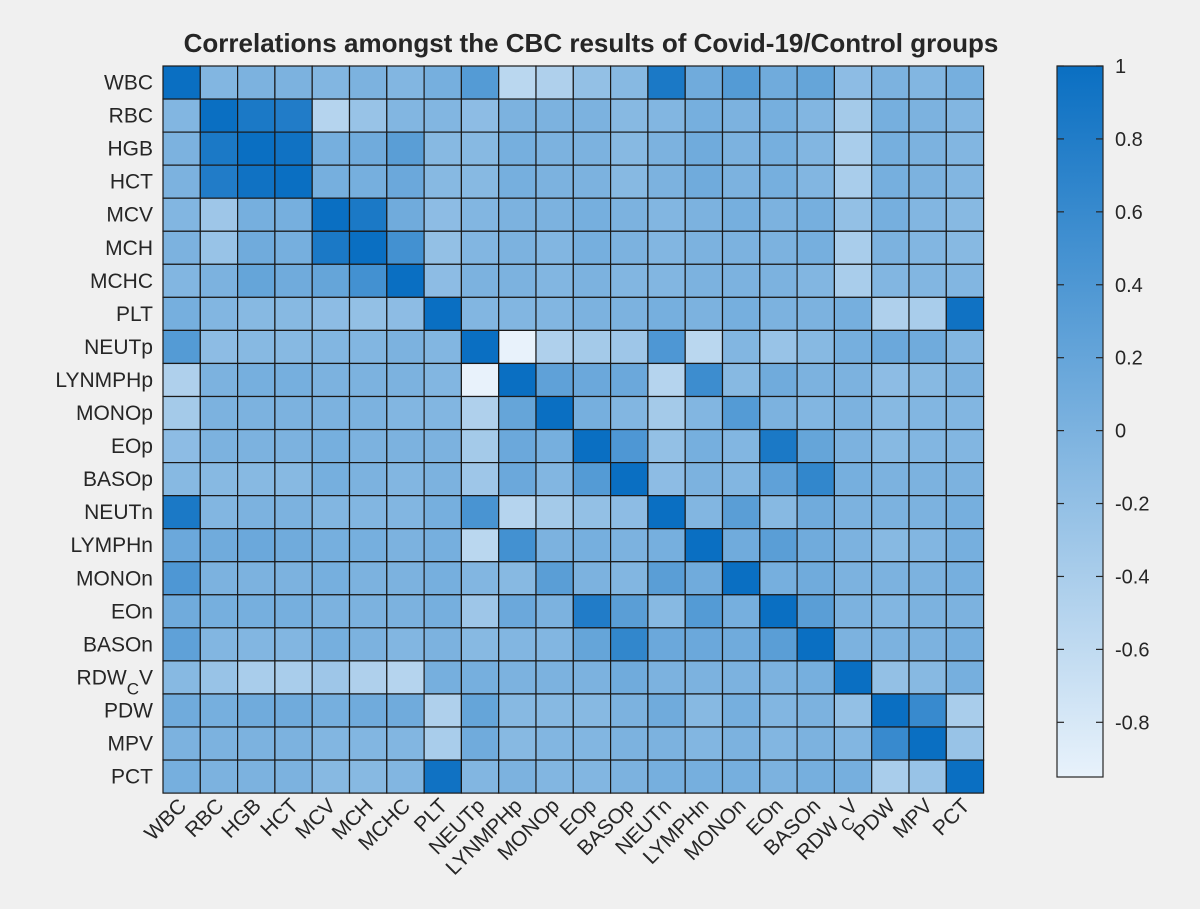 Image resolution: width=1200 pixels, height=909 pixels. Describe the element at coordinates (1132, 650) in the screenshot. I see `colorbar-tick-label: -0.6` at that location.